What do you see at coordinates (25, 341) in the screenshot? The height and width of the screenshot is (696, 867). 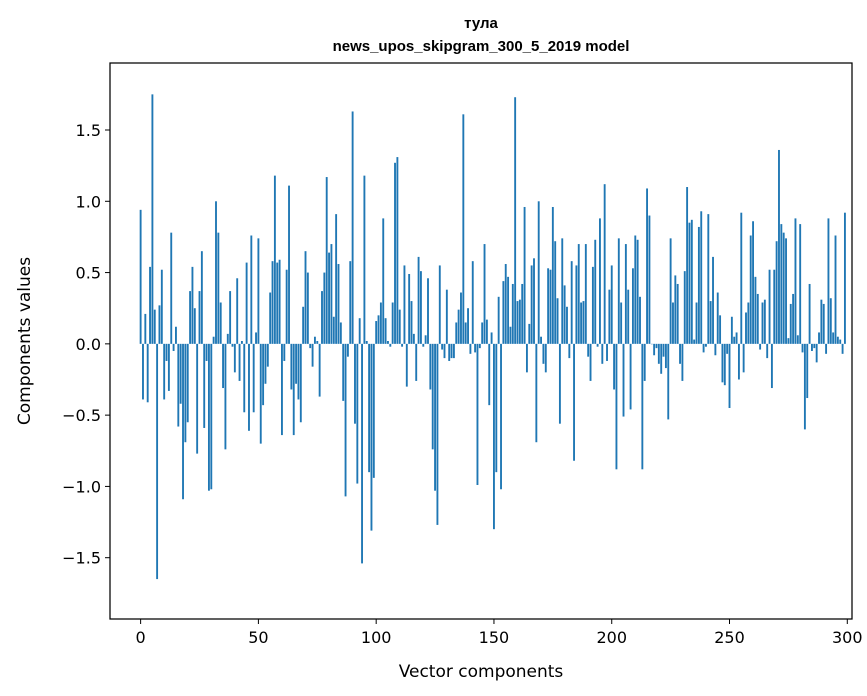 I see `y-axis-label: Components values` at bounding box center [25, 341].